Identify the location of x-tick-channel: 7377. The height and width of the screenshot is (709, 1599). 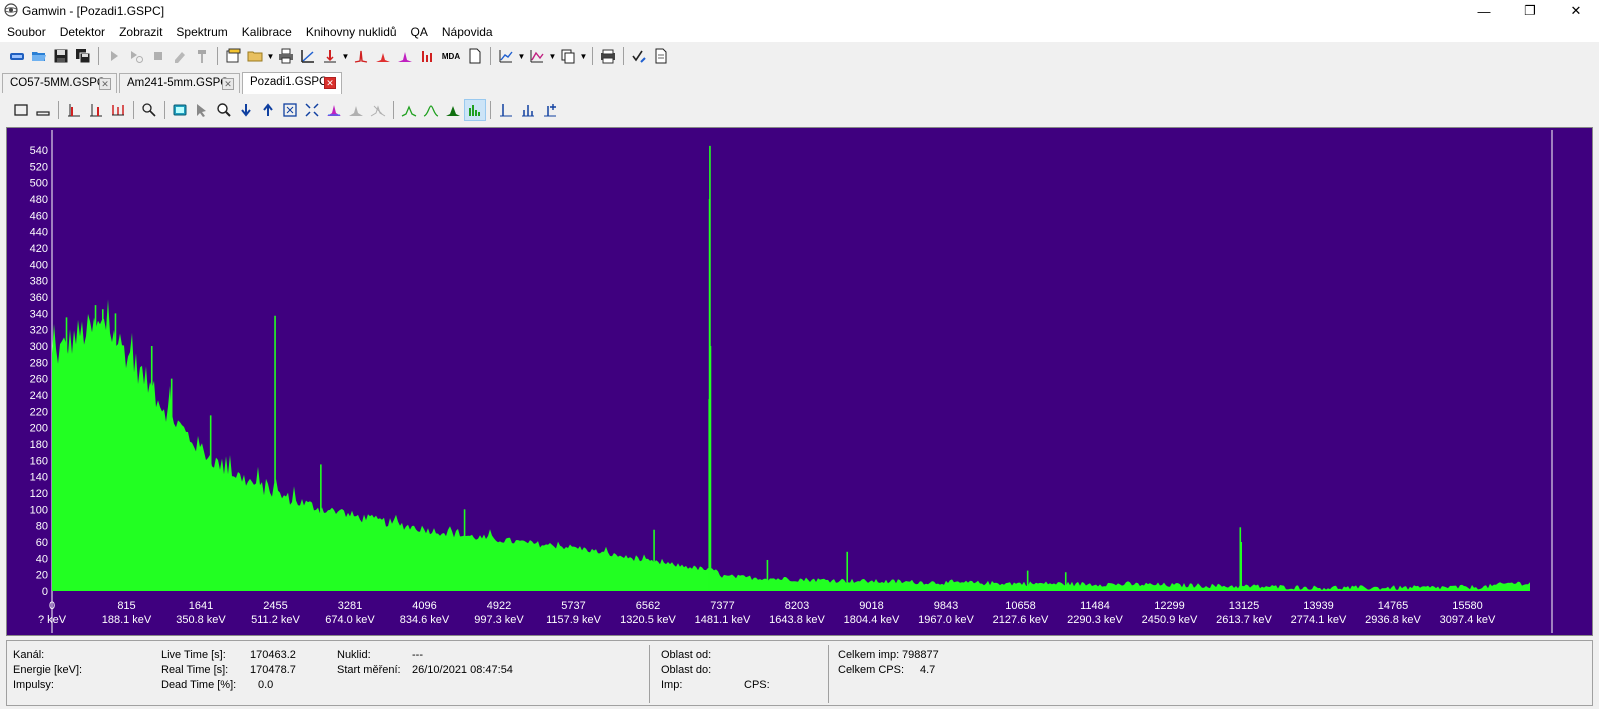
(722, 606).